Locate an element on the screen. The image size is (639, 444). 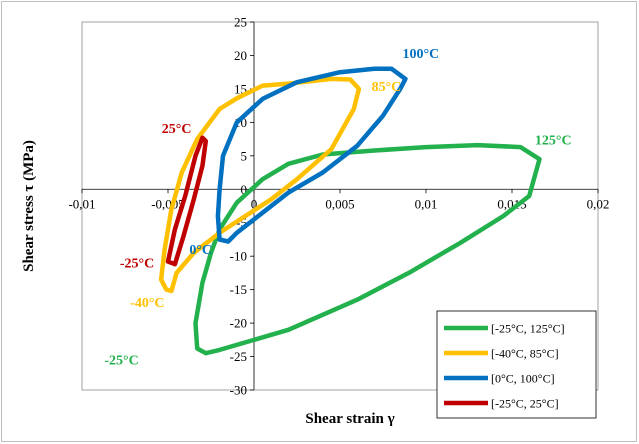
temperature-label: -40°C is located at coordinates (147, 303).